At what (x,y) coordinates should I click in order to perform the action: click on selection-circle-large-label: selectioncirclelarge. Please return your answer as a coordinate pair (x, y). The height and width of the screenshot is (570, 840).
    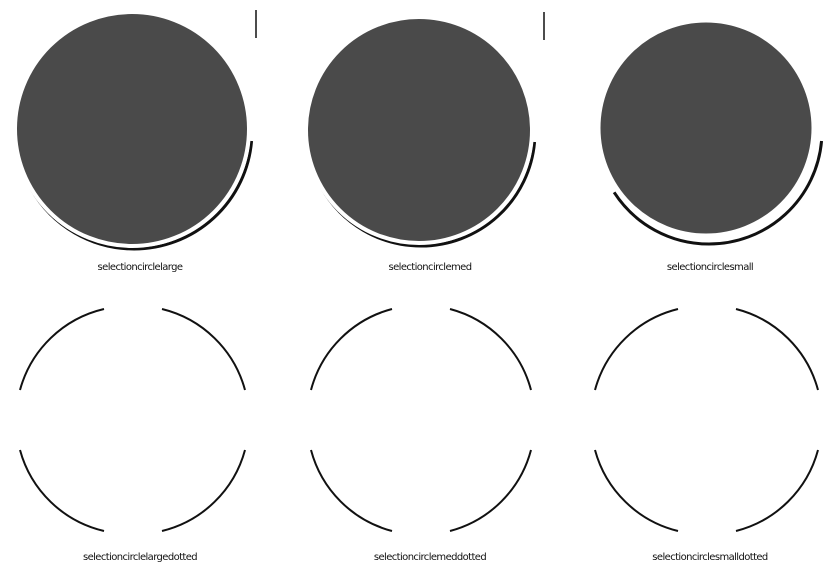
    Looking at the image, I should click on (140, 267).